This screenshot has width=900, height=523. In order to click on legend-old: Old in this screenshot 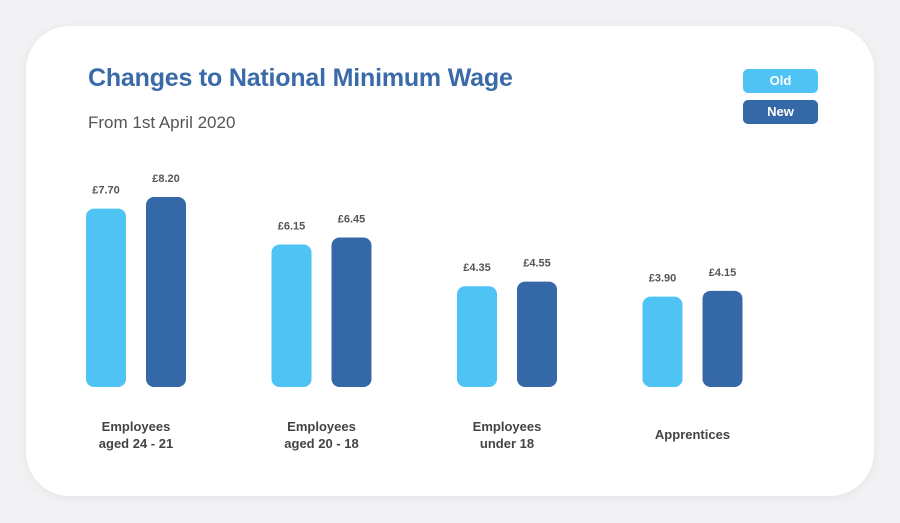, I will do `click(780, 81)`.